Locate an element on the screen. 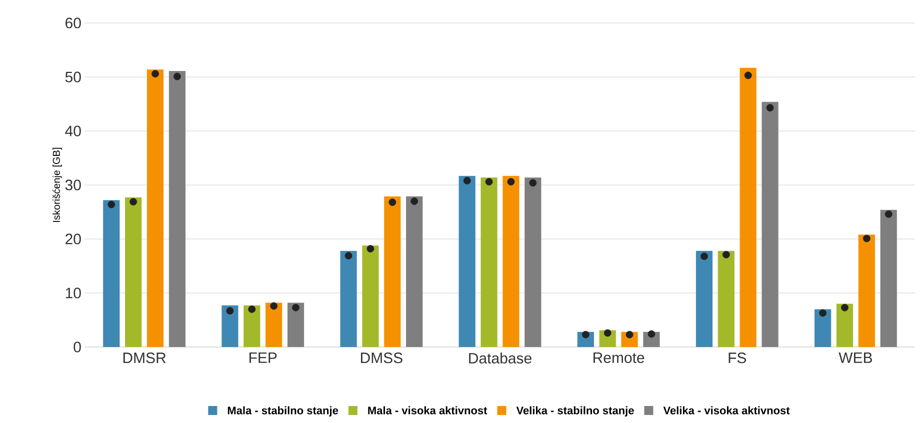  legend-label: Mala - stabilno stanje is located at coordinates (283, 411).